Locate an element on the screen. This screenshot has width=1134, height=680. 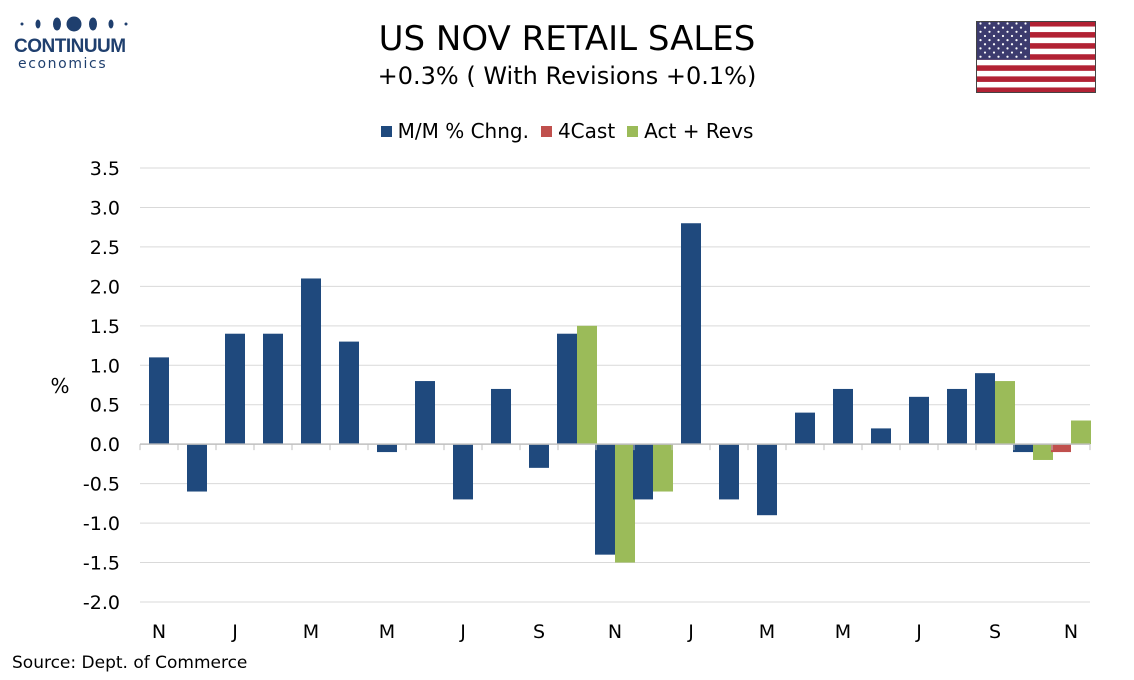
y-tick-label: 0.0 is located at coordinates (105, 445).